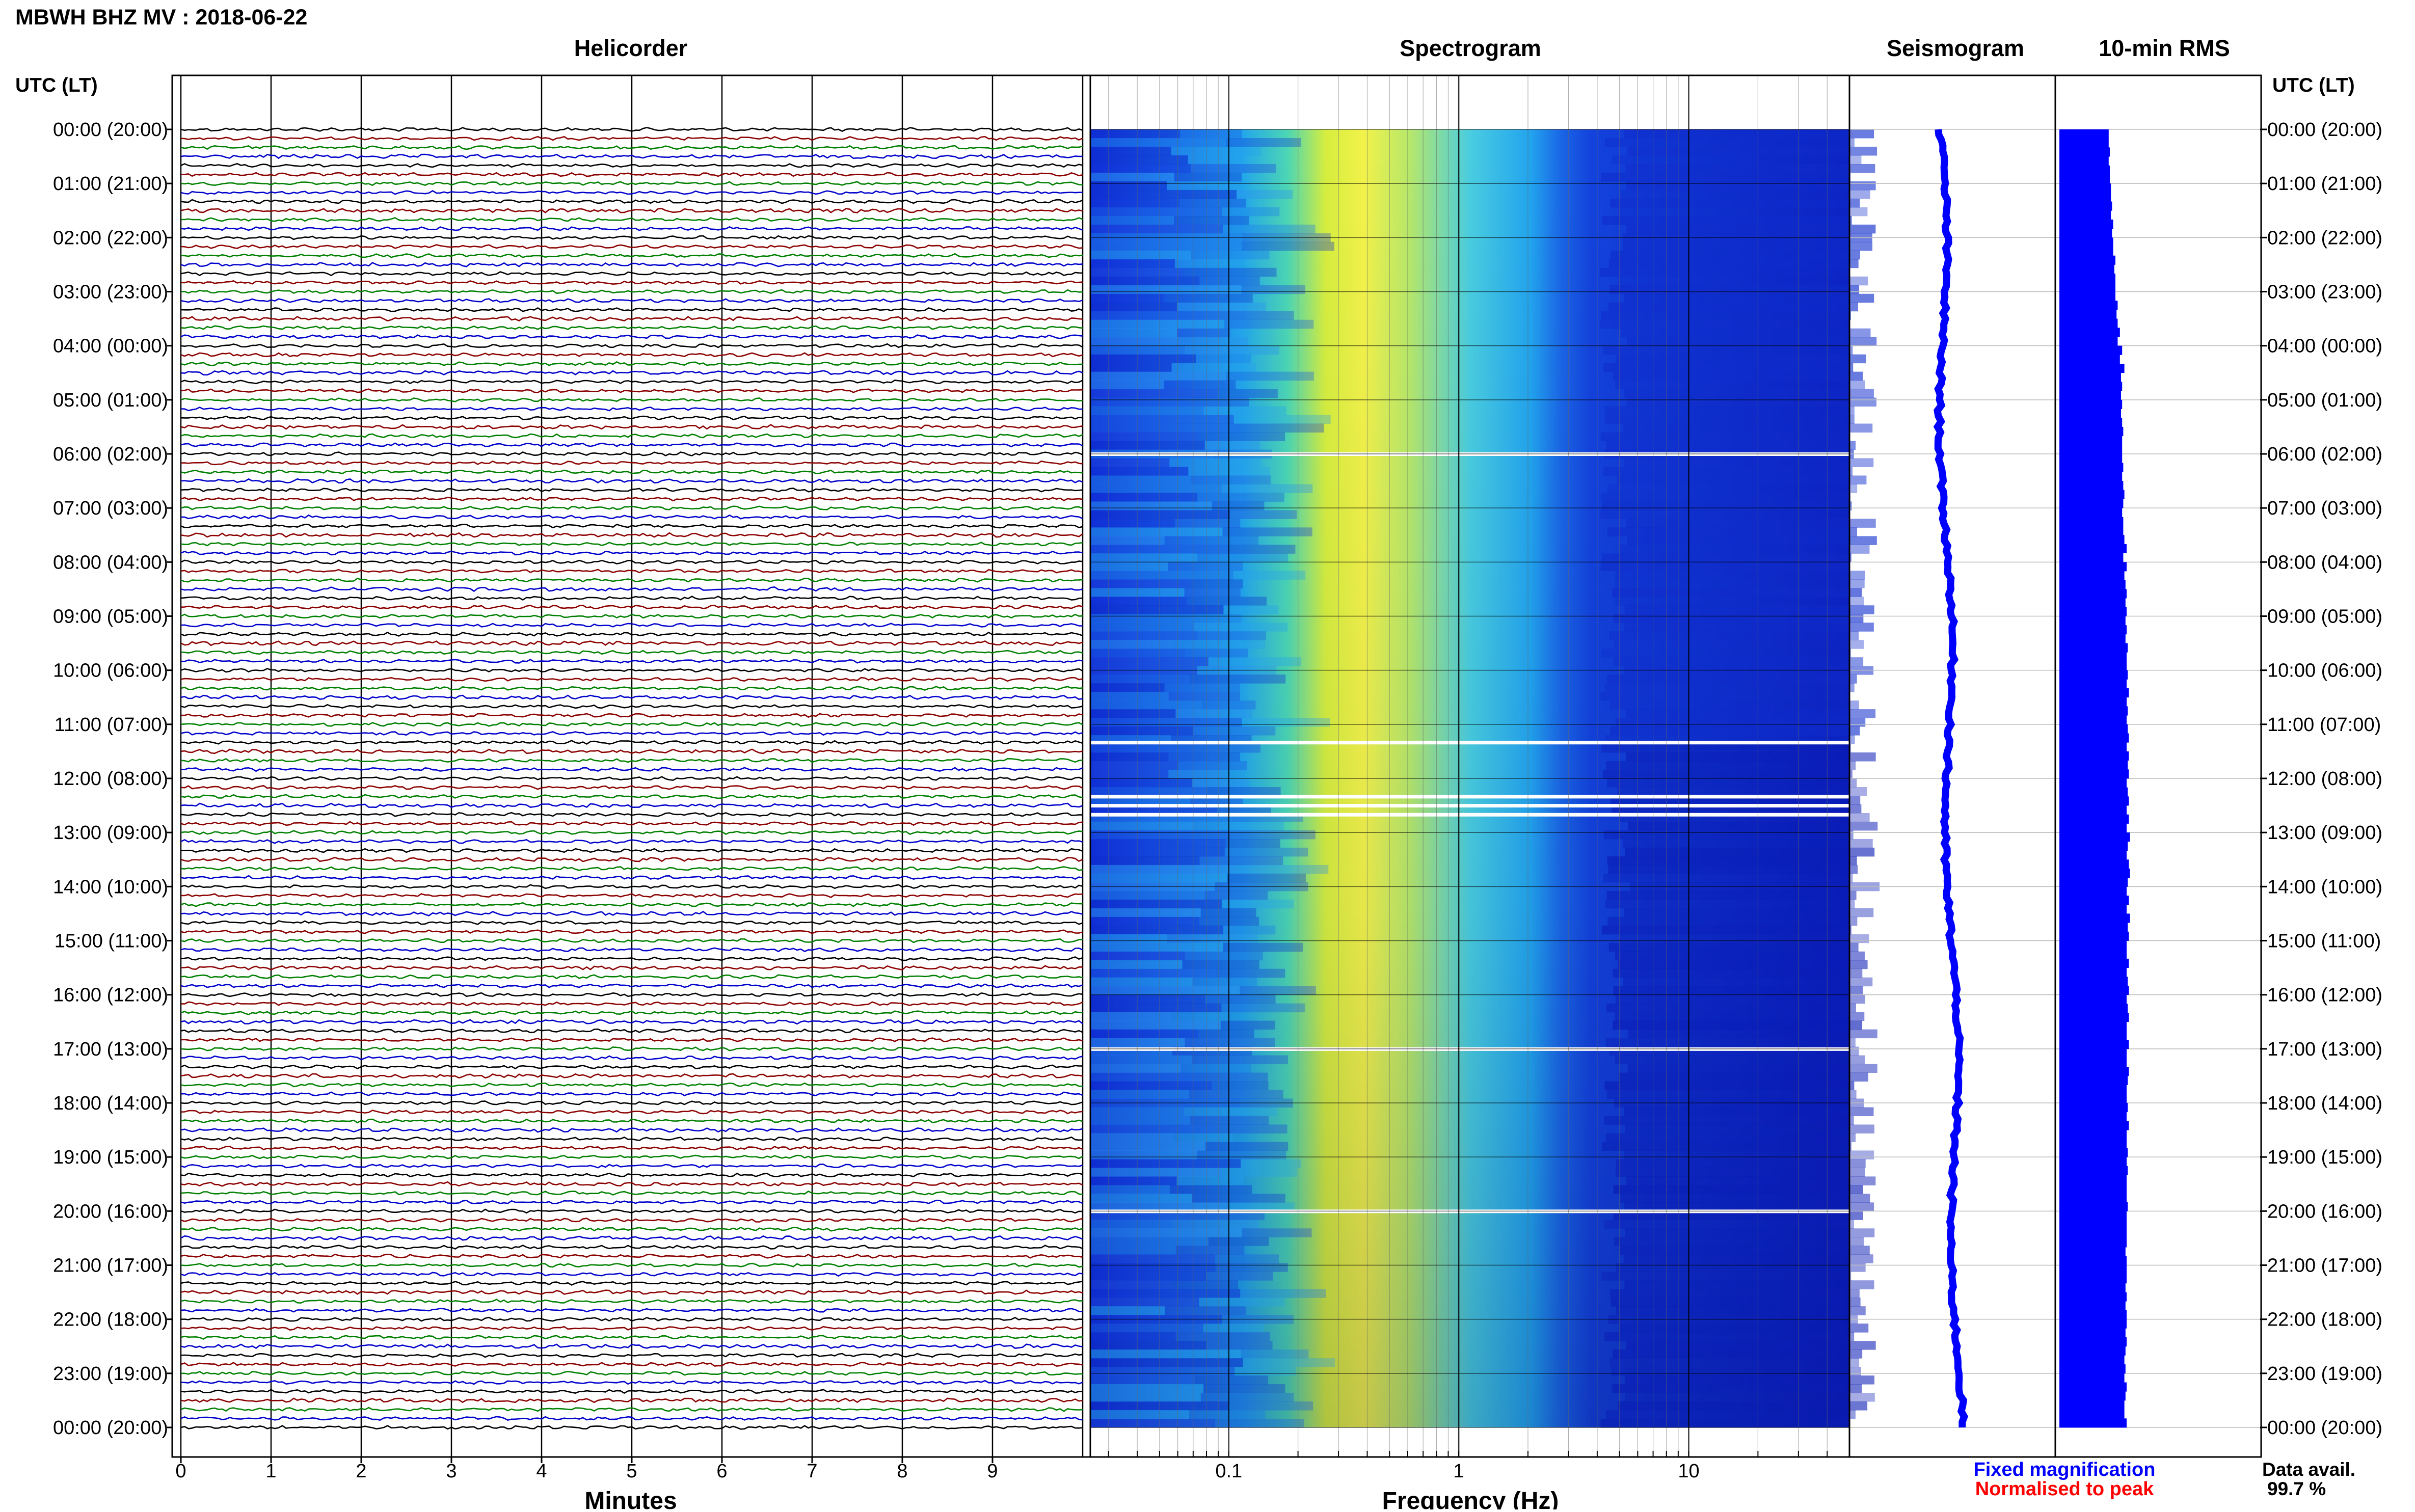 This screenshot has height=1512, width=2415. Describe the element at coordinates (2324, 942) in the screenshot. I see `time-label: 15:00 (11:00)` at that location.